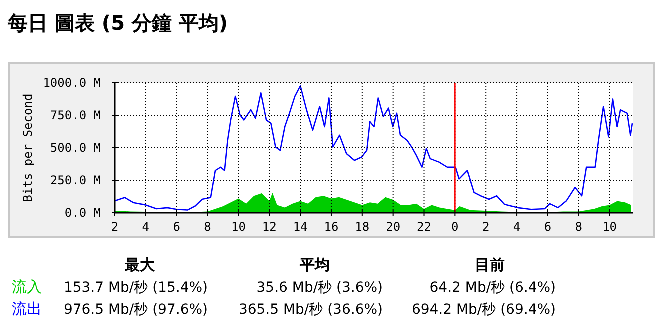 The image size is (662, 326). I want to click on chart-title: 每日 圖表 (5 分鐘 平均), so click(117, 23).